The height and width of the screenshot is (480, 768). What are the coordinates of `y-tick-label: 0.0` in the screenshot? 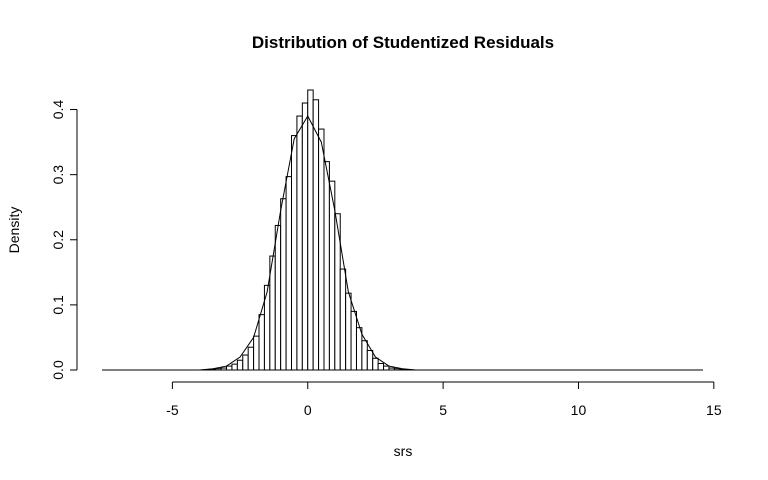 It's located at (58, 370).